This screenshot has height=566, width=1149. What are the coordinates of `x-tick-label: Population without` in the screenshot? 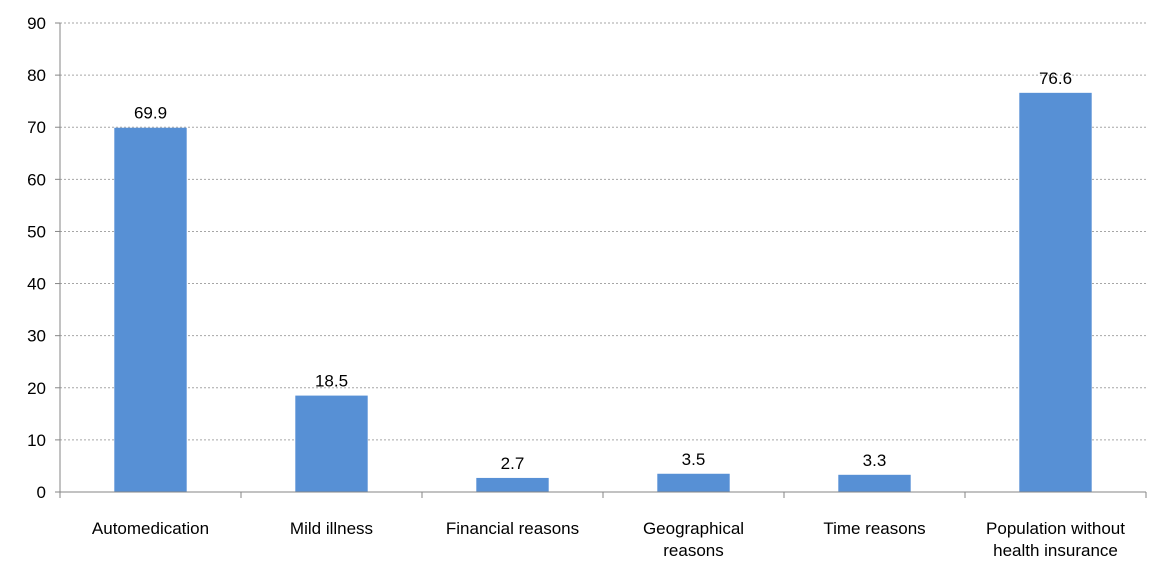 It's located at (1055, 528).